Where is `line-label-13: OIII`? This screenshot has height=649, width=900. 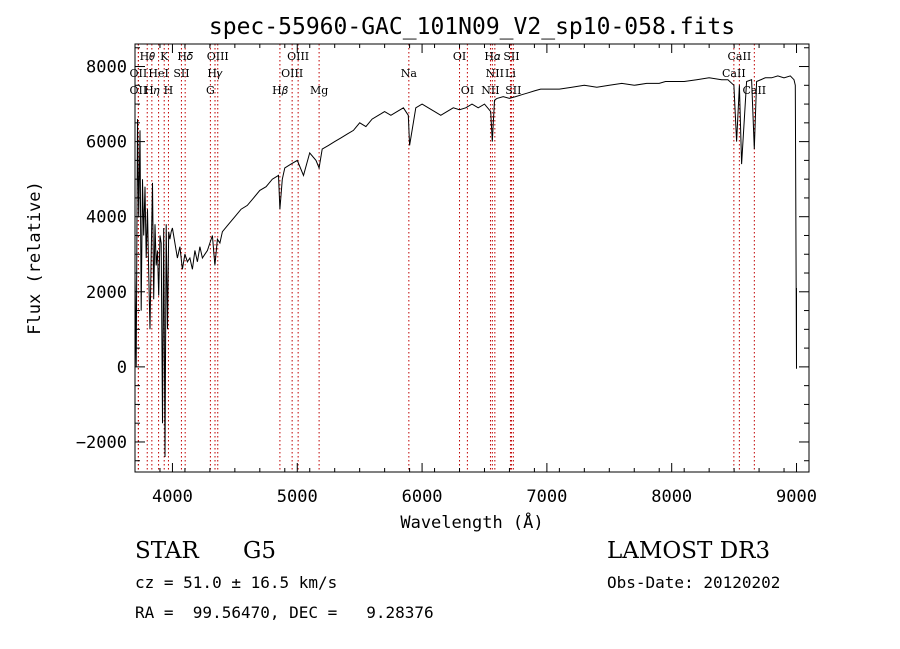 line-label-13: OIII is located at coordinates (292, 73).